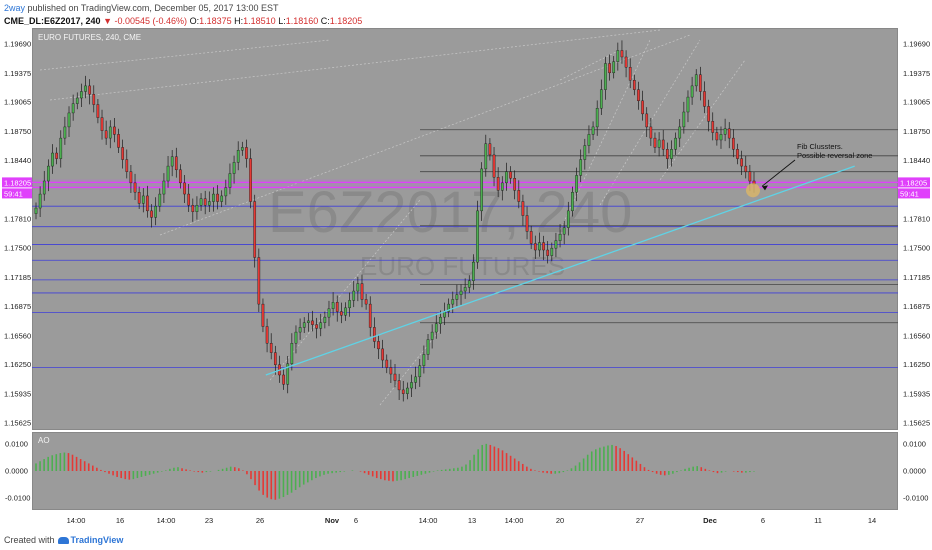 Image resolution: width=932 pixels, height=550 pixels. What do you see at coordinates (97, 540) in the screenshot?
I see `tradingview-link: TradingView` at bounding box center [97, 540].